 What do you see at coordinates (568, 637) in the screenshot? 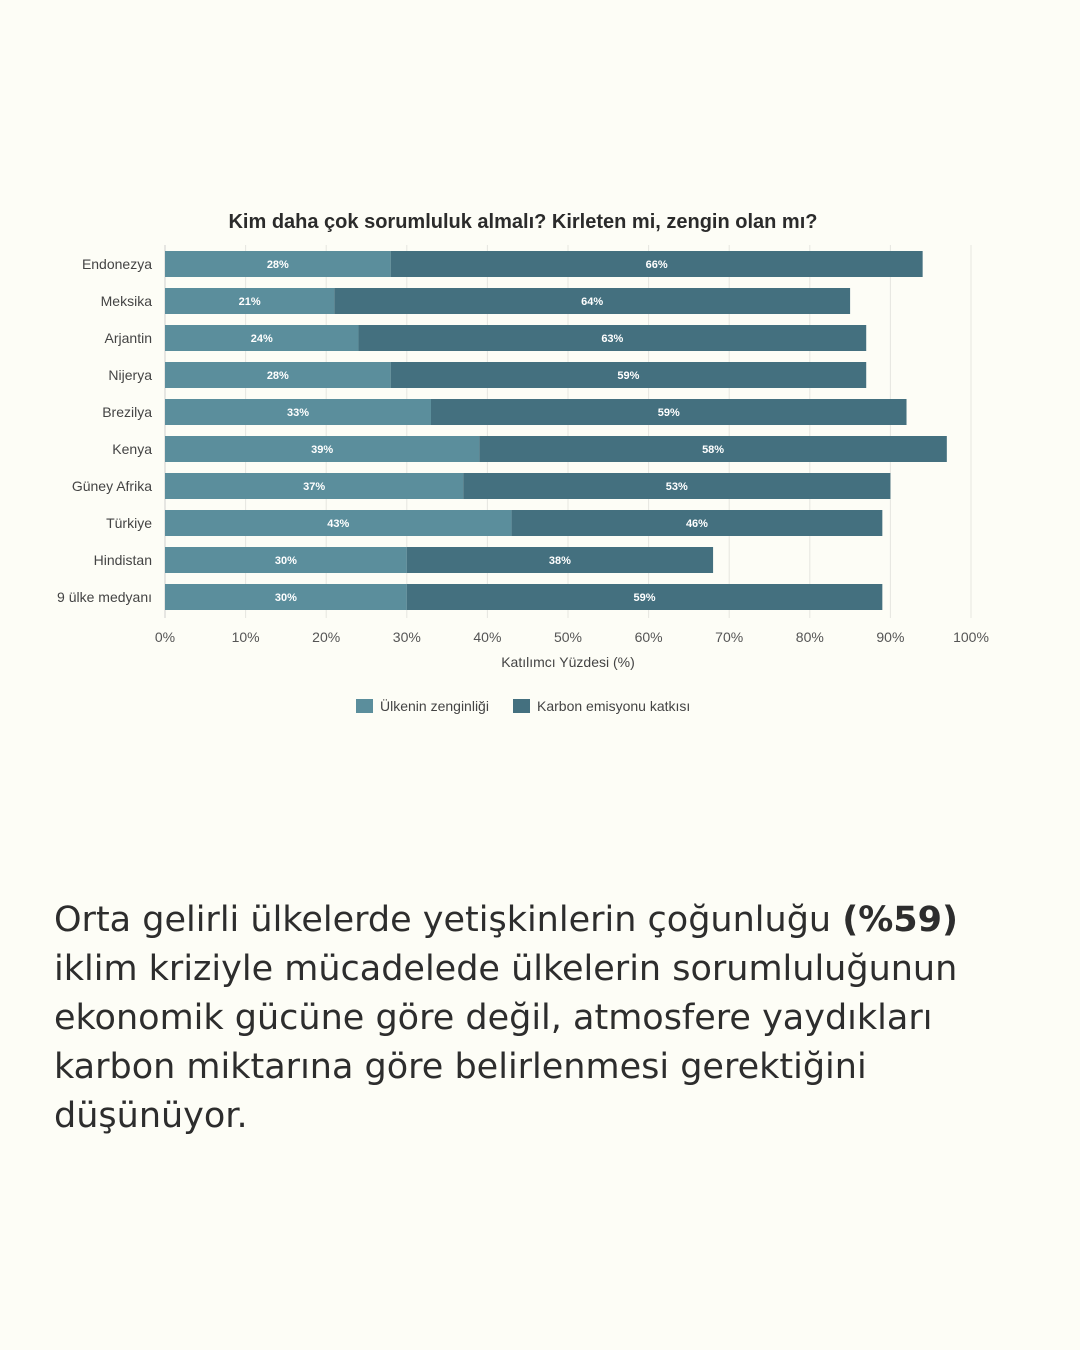
I see `x-tick-label: 50%` at bounding box center [568, 637].